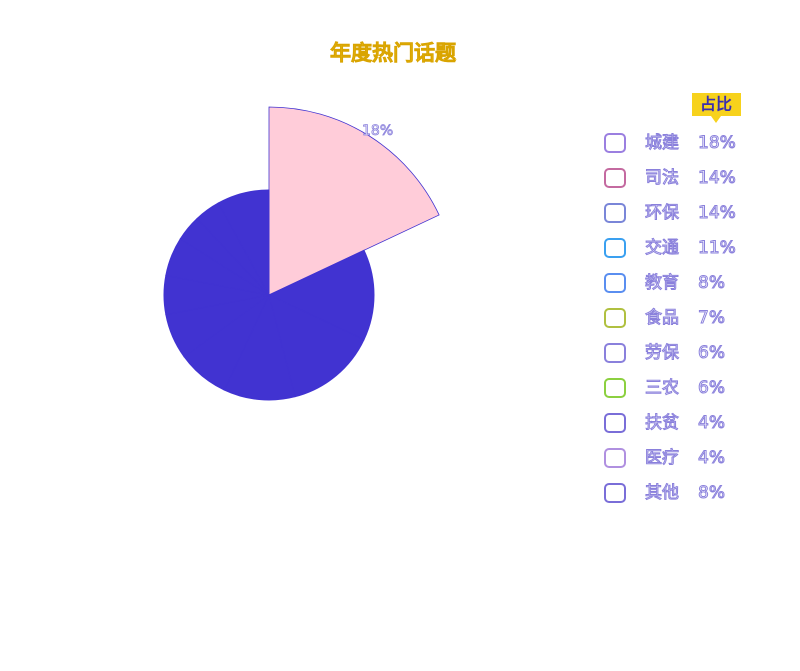 The image size is (800, 671). What do you see at coordinates (662, 213) in the screenshot?
I see `legend-label: 环保` at bounding box center [662, 213].